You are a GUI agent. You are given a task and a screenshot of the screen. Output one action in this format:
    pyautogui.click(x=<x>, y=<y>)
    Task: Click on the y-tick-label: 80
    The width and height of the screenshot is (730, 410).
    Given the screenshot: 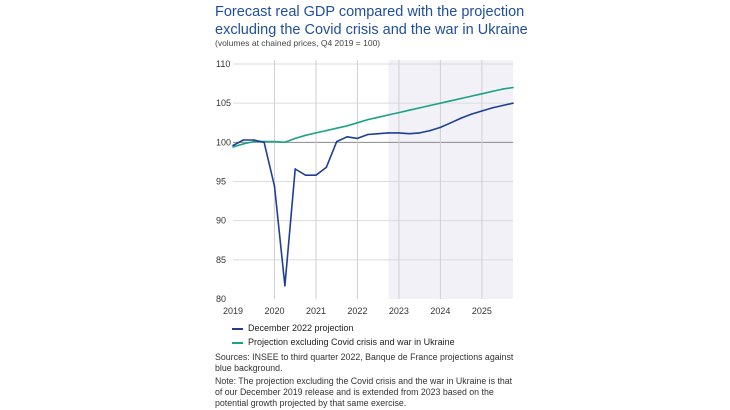 What is the action you would take?
    pyautogui.click(x=221, y=299)
    